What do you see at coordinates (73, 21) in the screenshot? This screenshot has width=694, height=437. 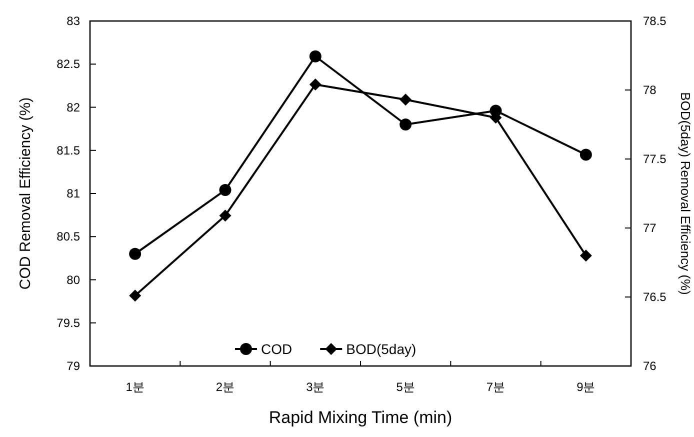 I see `y-tick-label: 83` at bounding box center [73, 21].